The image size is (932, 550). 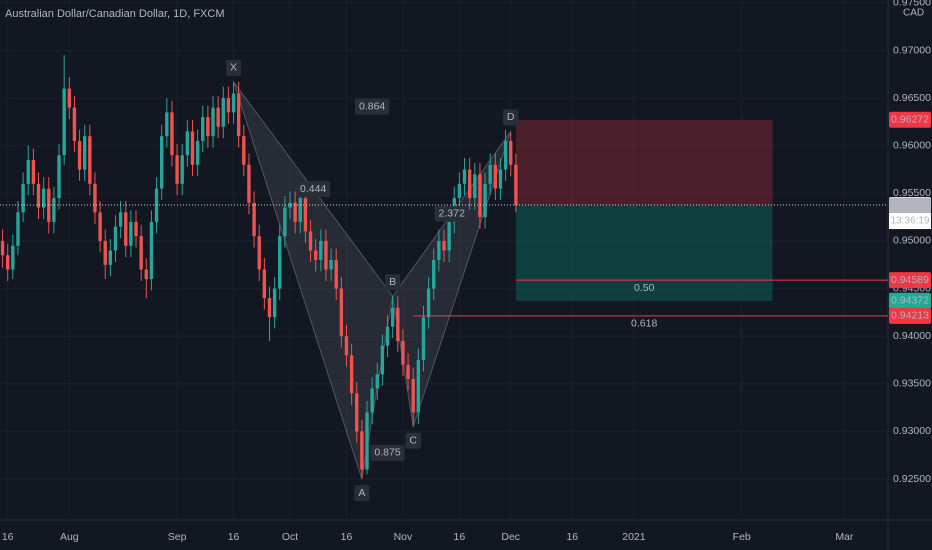 I want to click on pattern-point-label: X, so click(x=234, y=67).